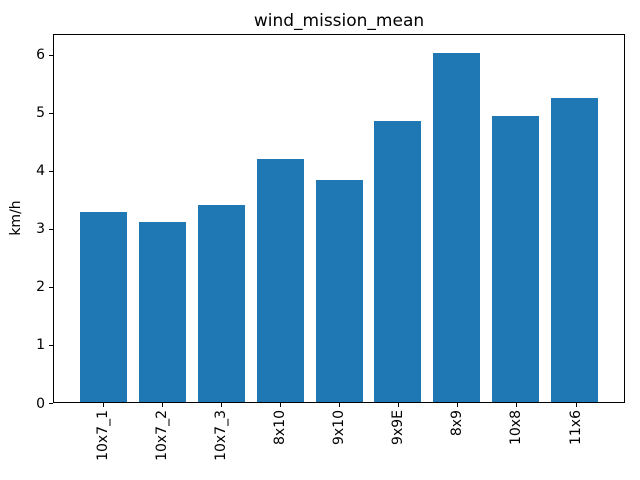 This screenshot has width=640, height=480. What do you see at coordinates (574, 249) in the screenshot?
I see `bar-11x6` at bounding box center [574, 249].